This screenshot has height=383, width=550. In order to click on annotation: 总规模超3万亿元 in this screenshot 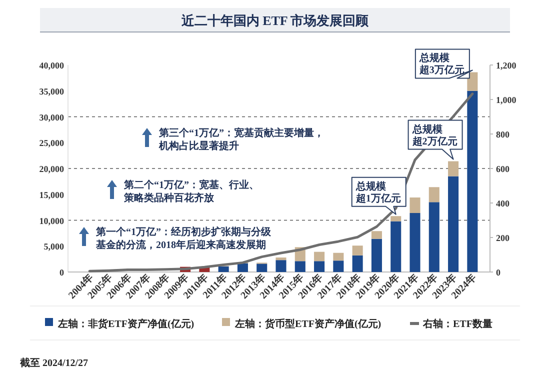, I will do `click(441, 64)`.